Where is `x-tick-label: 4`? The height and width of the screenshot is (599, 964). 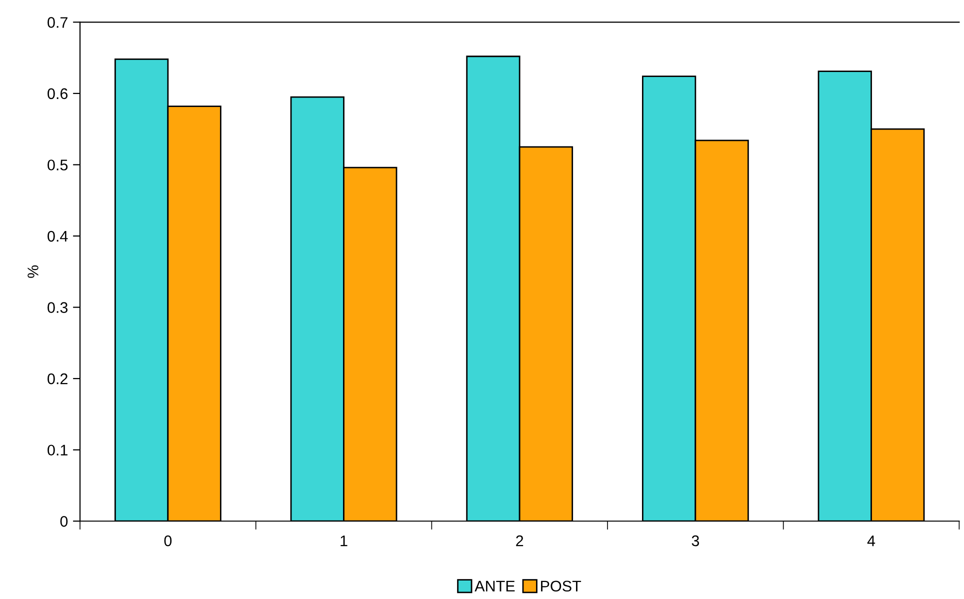 x-tick-label: 4 is located at coordinates (871, 541).